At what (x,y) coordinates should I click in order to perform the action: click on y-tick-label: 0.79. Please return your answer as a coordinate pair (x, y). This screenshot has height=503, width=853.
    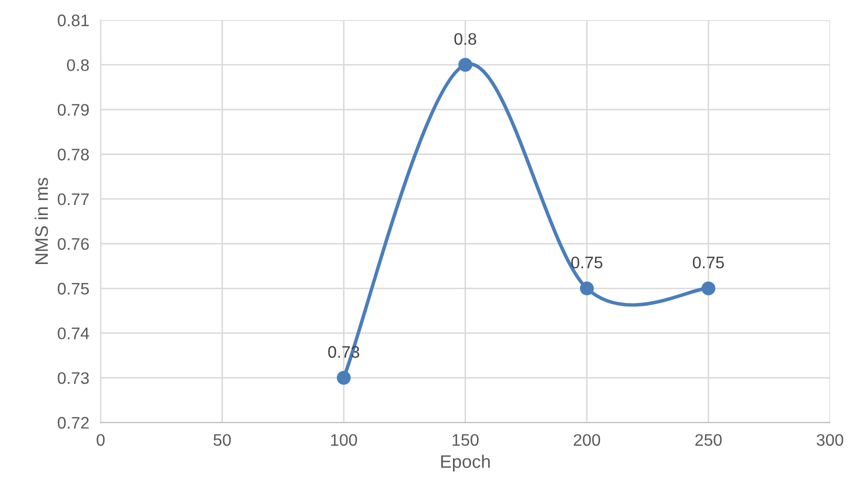
    Looking at the image, I should click on (73, 110).